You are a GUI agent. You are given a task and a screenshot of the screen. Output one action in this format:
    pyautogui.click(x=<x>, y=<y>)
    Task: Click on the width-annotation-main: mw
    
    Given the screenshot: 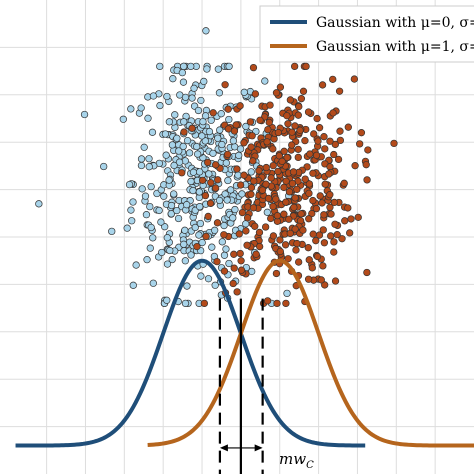 What is the action you would take?
    pyautogui.click(x=292, y=459)
    